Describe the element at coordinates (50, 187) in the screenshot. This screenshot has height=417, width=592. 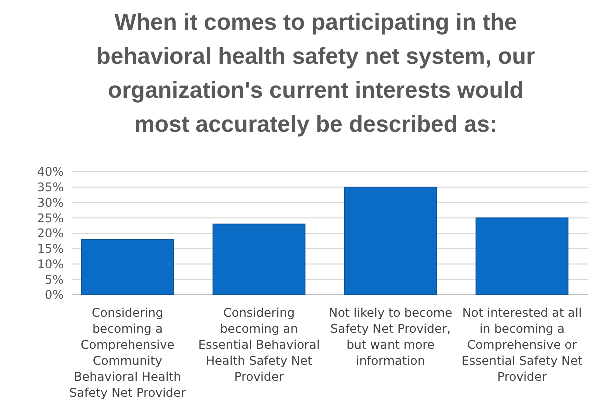
I see `y-tick-label: 35%` at that location.